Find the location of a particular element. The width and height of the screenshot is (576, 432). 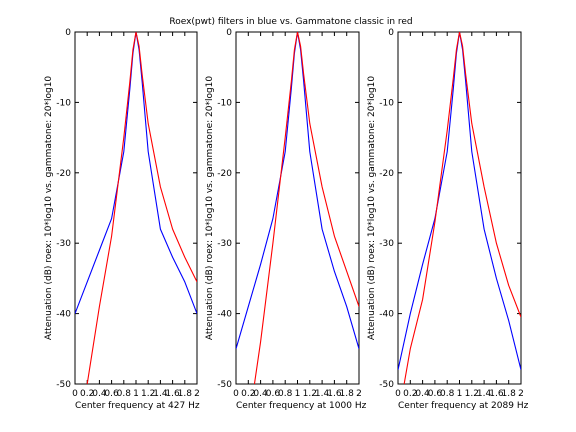

gammatone-curve is located at coordinates (306, 208).